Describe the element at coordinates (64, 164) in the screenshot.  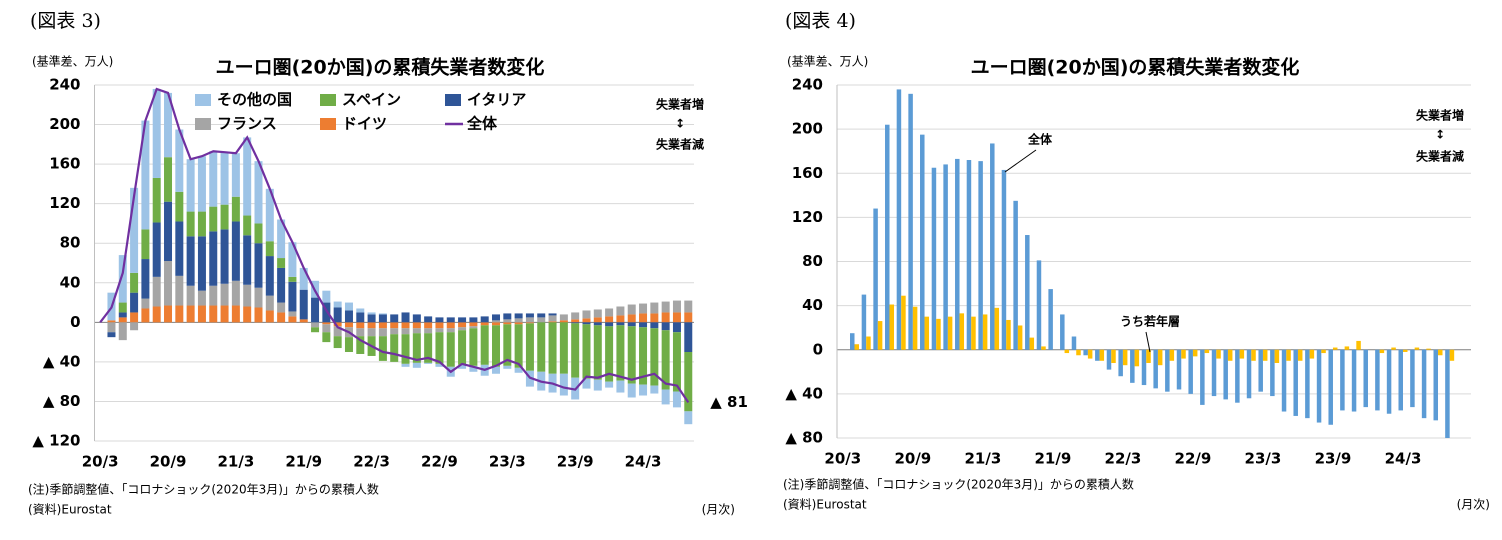
I see `y-tick-label: 160` at that location.